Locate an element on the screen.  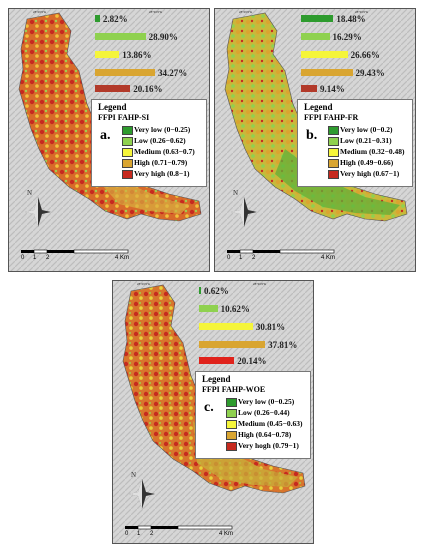
legend-label: Low (0.26−0.44) is located at coordinates (264, 412).